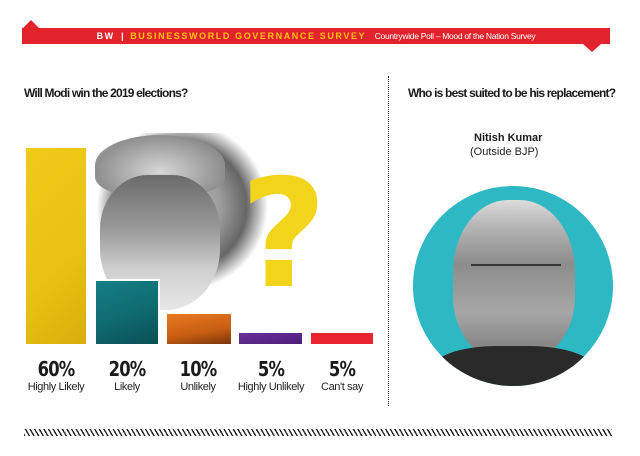 This screenshot has width=640, height=456. I want to click on label-highly-unlikely: 5% Highly Unlikely, so click(271, 376).